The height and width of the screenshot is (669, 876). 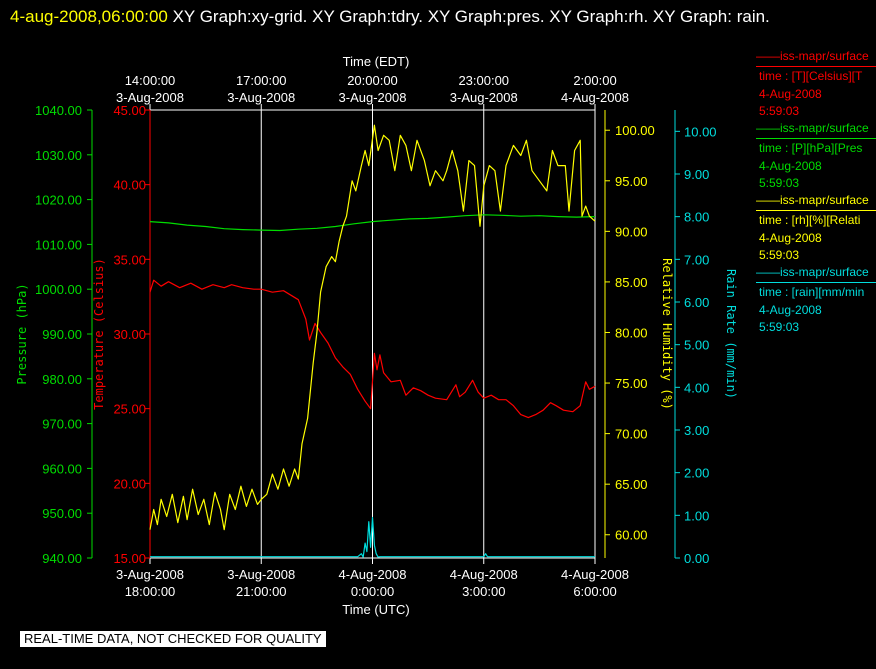 I want to click on pressure-tick-label: 1010.00, so click(x=58, y=244).